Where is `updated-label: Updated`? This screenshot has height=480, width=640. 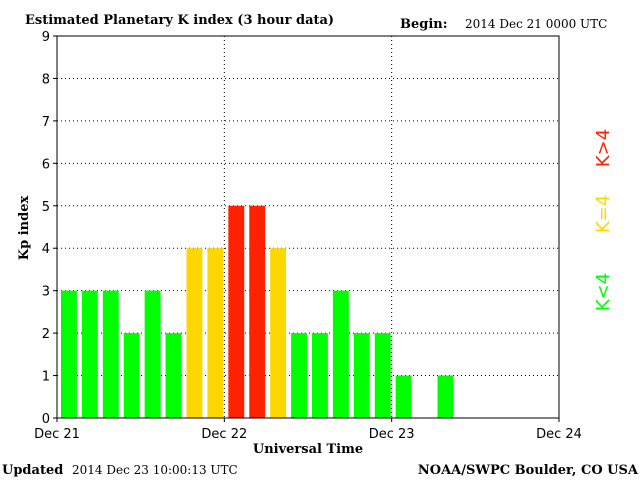 updated-label: Updated is located at coordinates (32, 470).